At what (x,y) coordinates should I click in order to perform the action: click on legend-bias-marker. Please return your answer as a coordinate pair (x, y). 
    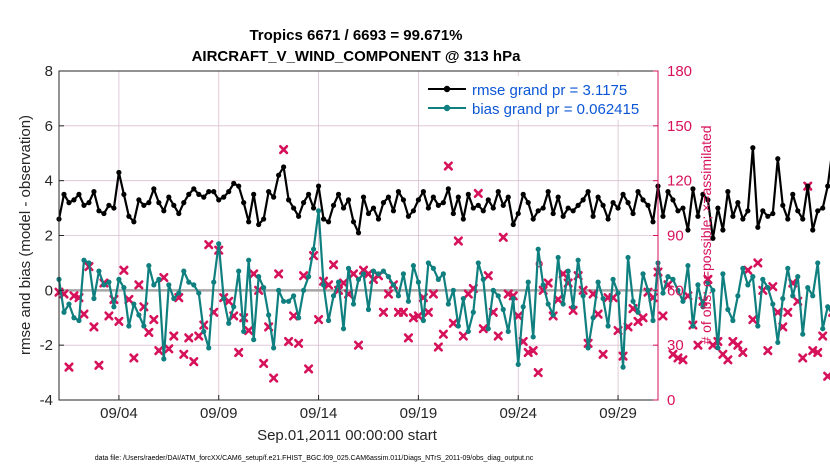
    Looking at the image, I should click on (447, 108).